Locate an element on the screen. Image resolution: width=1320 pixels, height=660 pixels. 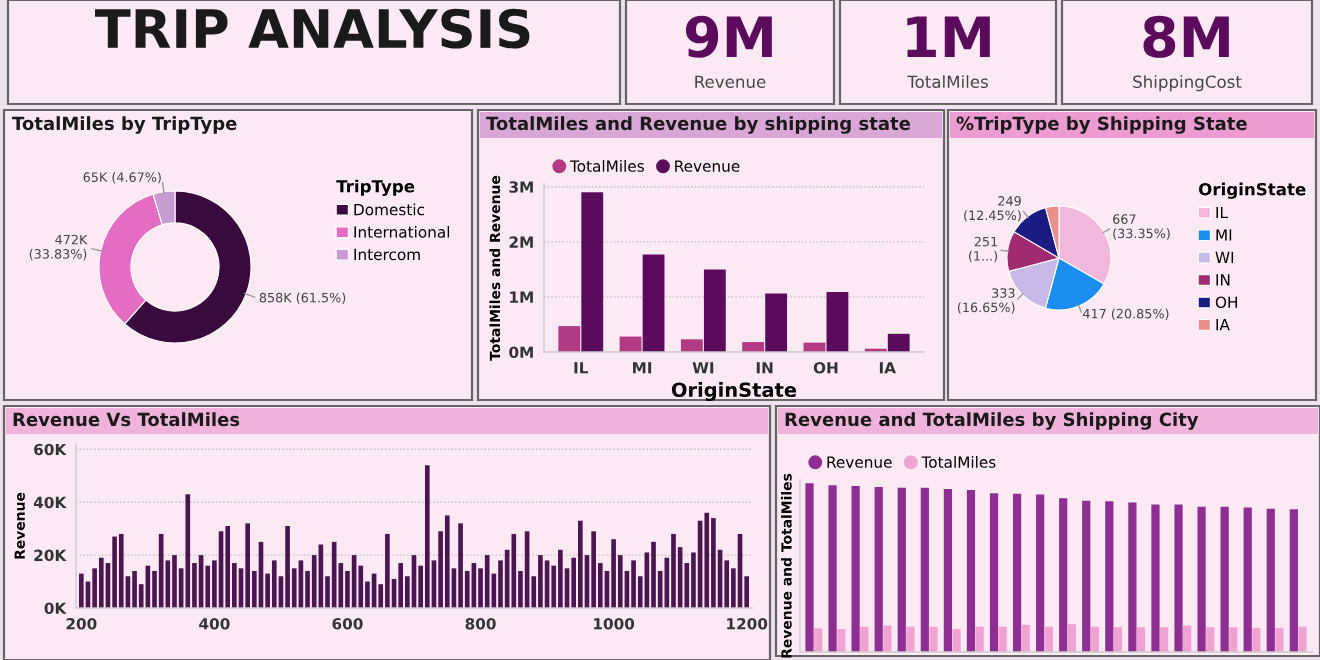
text: 8M is located at coordinates (1186, 36).